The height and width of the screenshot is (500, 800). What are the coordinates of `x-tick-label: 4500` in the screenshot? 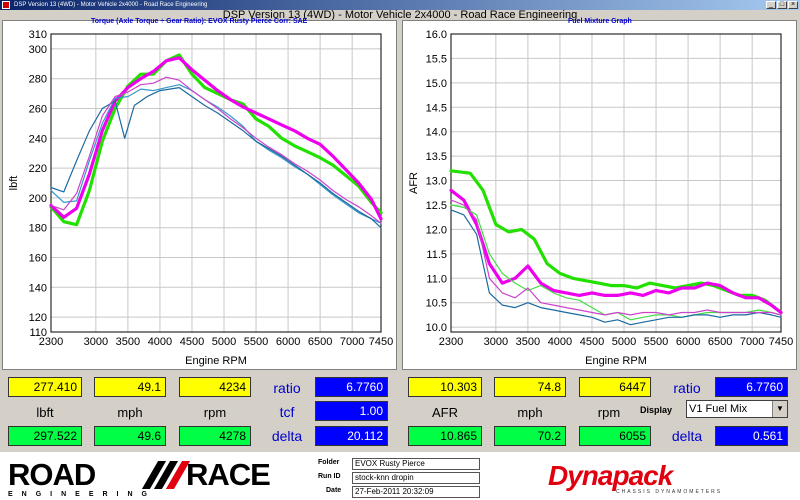 It's located at (592, 342).